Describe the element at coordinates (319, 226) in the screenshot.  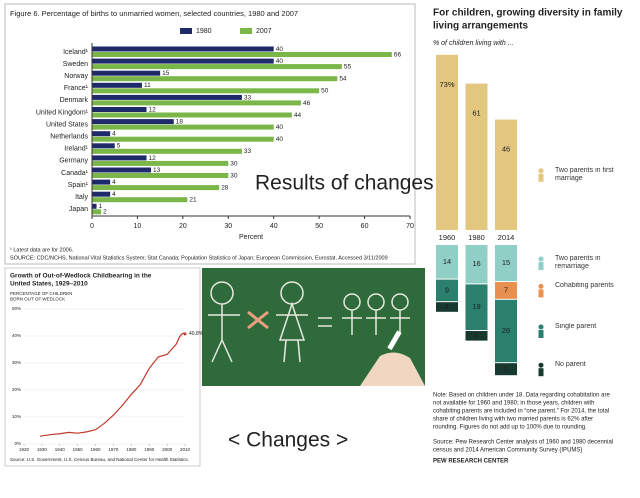
I see `x-tick-label: 50` at that location.